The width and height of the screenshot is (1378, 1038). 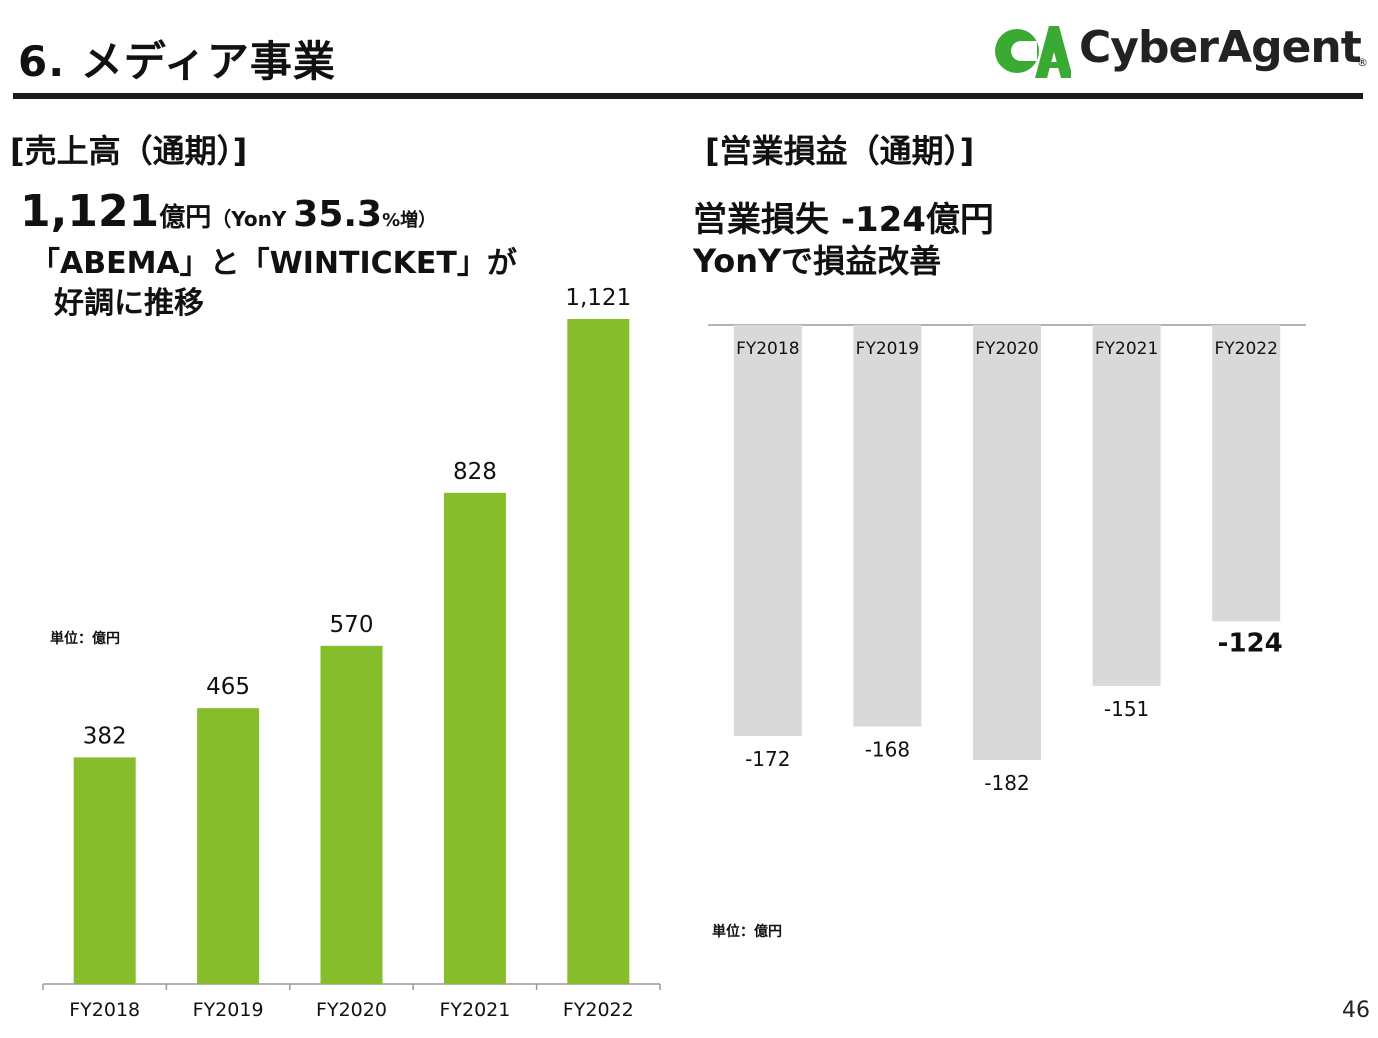 I want to click on profit-value-label: -168, so click(x=887, y=750).